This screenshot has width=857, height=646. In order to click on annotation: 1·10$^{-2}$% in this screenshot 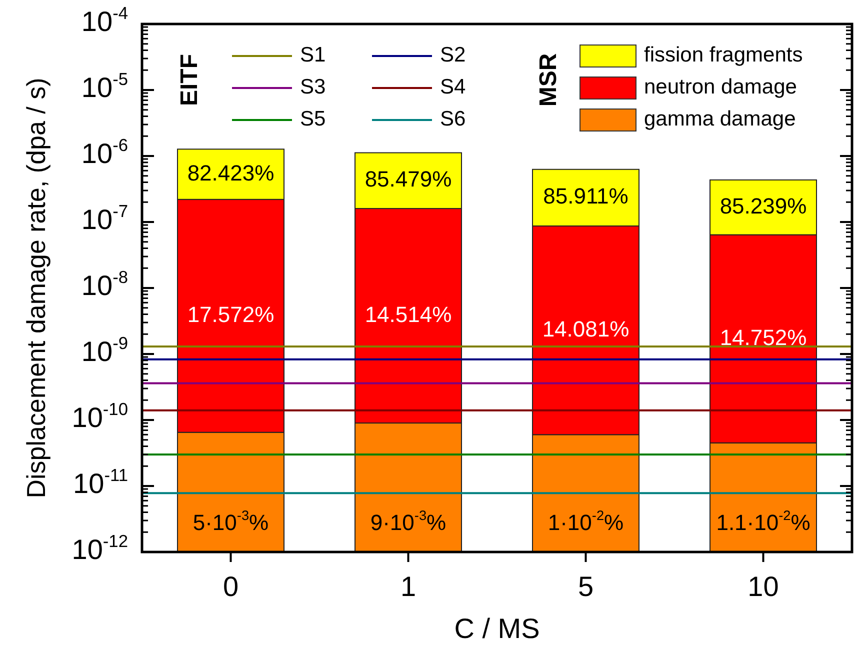, I will do `click(586, 521)`.